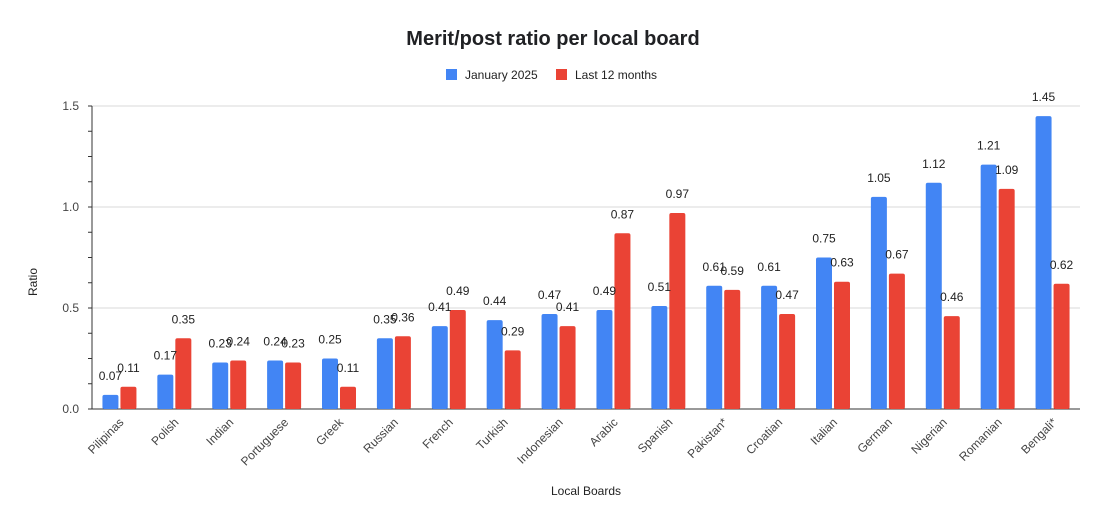 This screenshot has height=524, width=1107. What do you see at coordinates (438, 433) in the screenshot?
I see `x-tick-label: French` at bounding box center [438, 433].